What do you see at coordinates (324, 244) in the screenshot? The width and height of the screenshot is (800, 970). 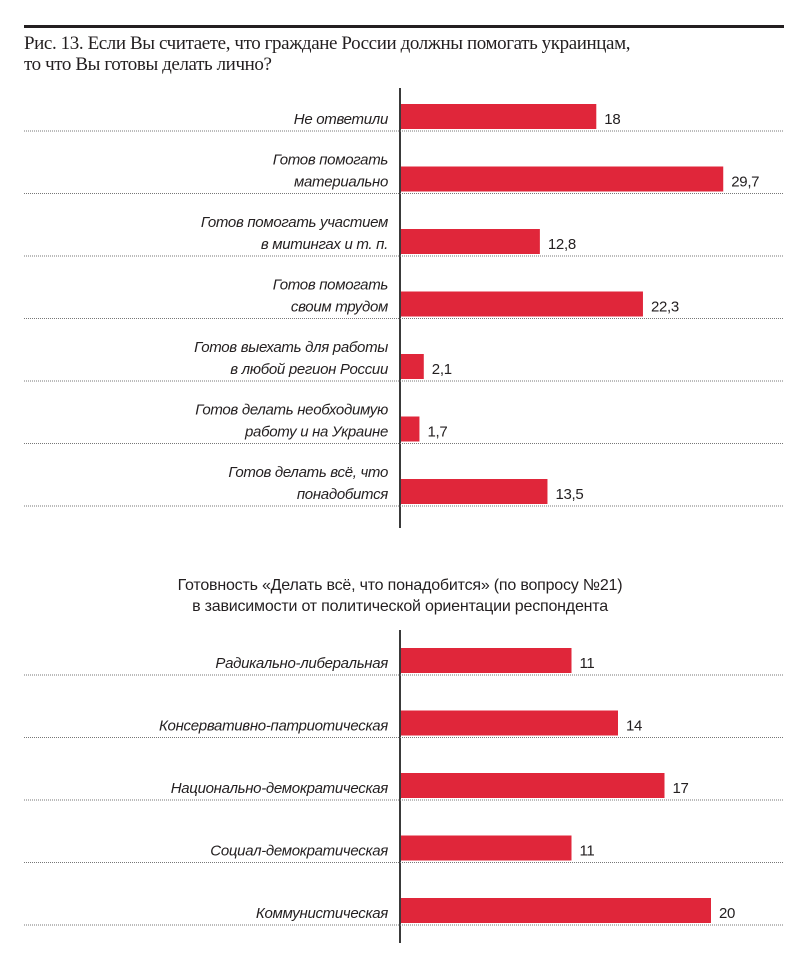 I see `category-label: в митингах и т. п.` at bounding box center [324, 244].